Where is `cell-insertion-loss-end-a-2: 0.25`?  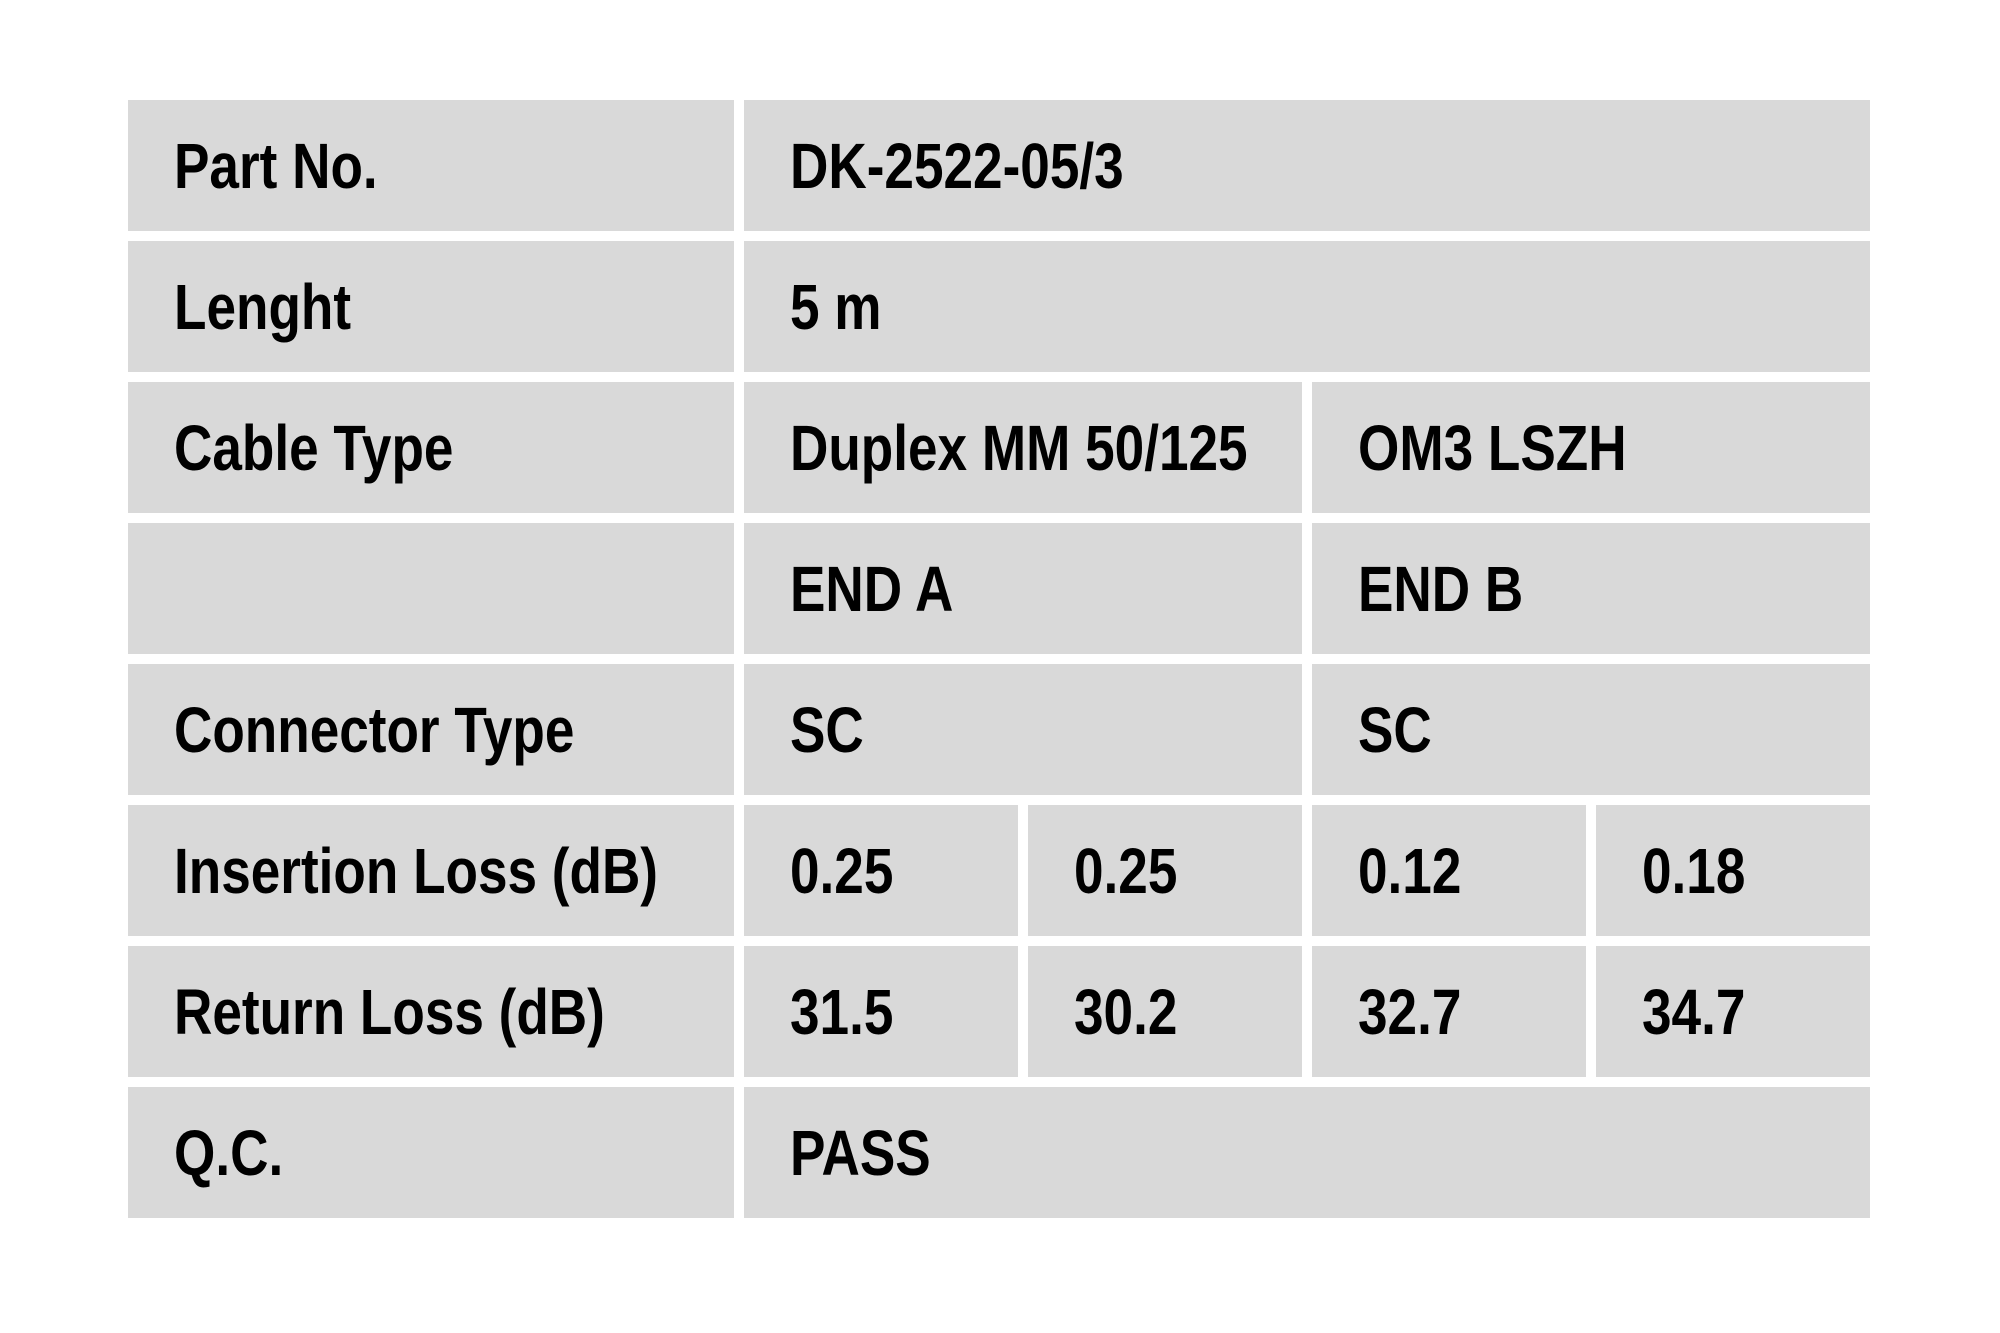
cell-insertion-loss-end-a-2: 0.25 is located at coordinates (1165, 870).